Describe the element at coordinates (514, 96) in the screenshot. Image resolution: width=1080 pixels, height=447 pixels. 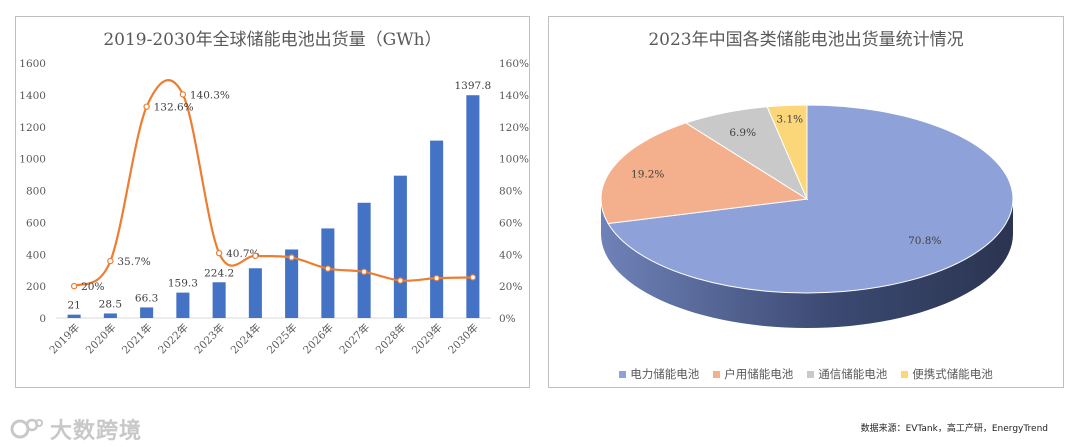
I see `y2-tick-label: 140%` at that location.